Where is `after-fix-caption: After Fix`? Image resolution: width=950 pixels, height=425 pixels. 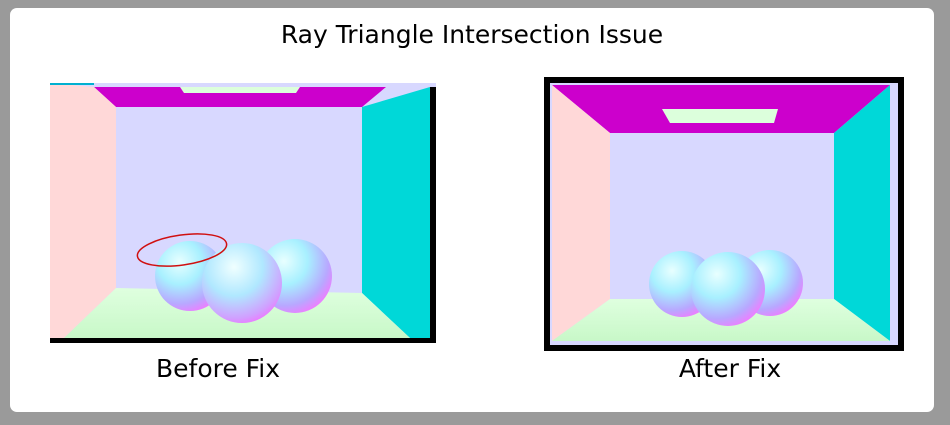
after-fix-caption: After Fix is located at coordinates (730, 368).